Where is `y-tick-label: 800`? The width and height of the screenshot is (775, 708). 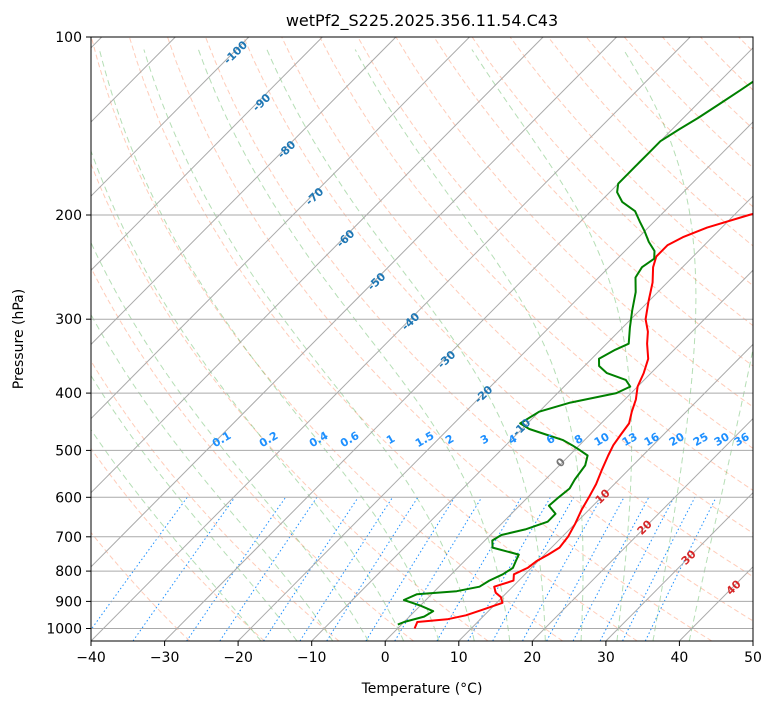
y-tick-label: 800 is located at coordinates (68, 572).